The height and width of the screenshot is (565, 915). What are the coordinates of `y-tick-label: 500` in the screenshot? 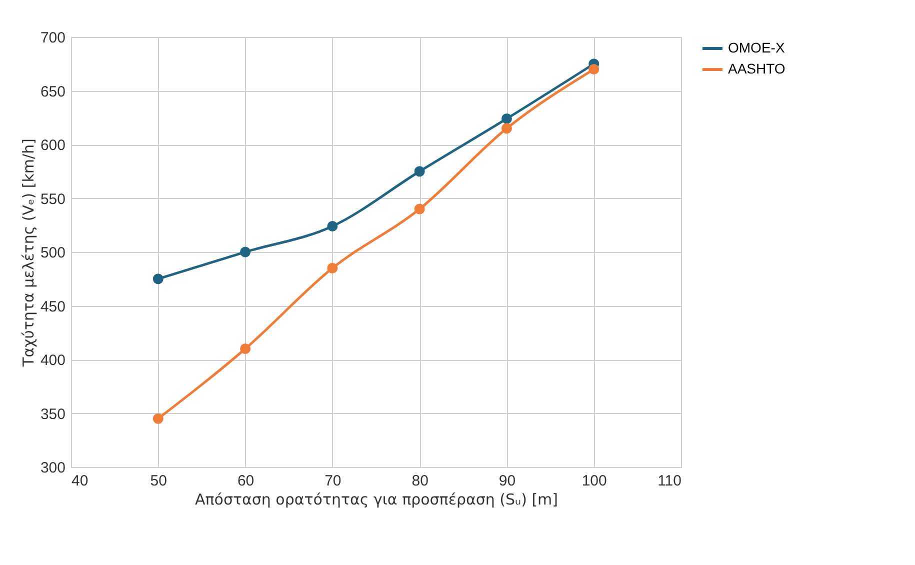 It's located at (53, 253).